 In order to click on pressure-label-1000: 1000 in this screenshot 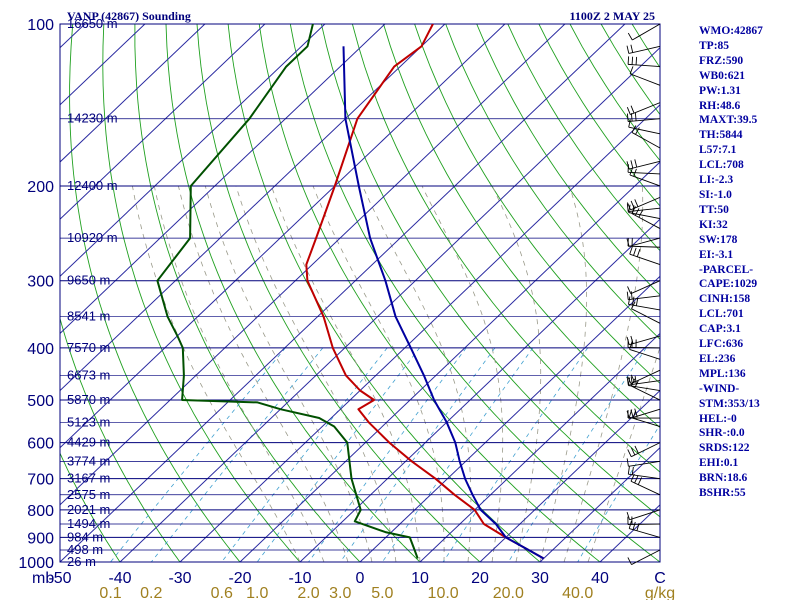, I will do `click(36, 563)`.